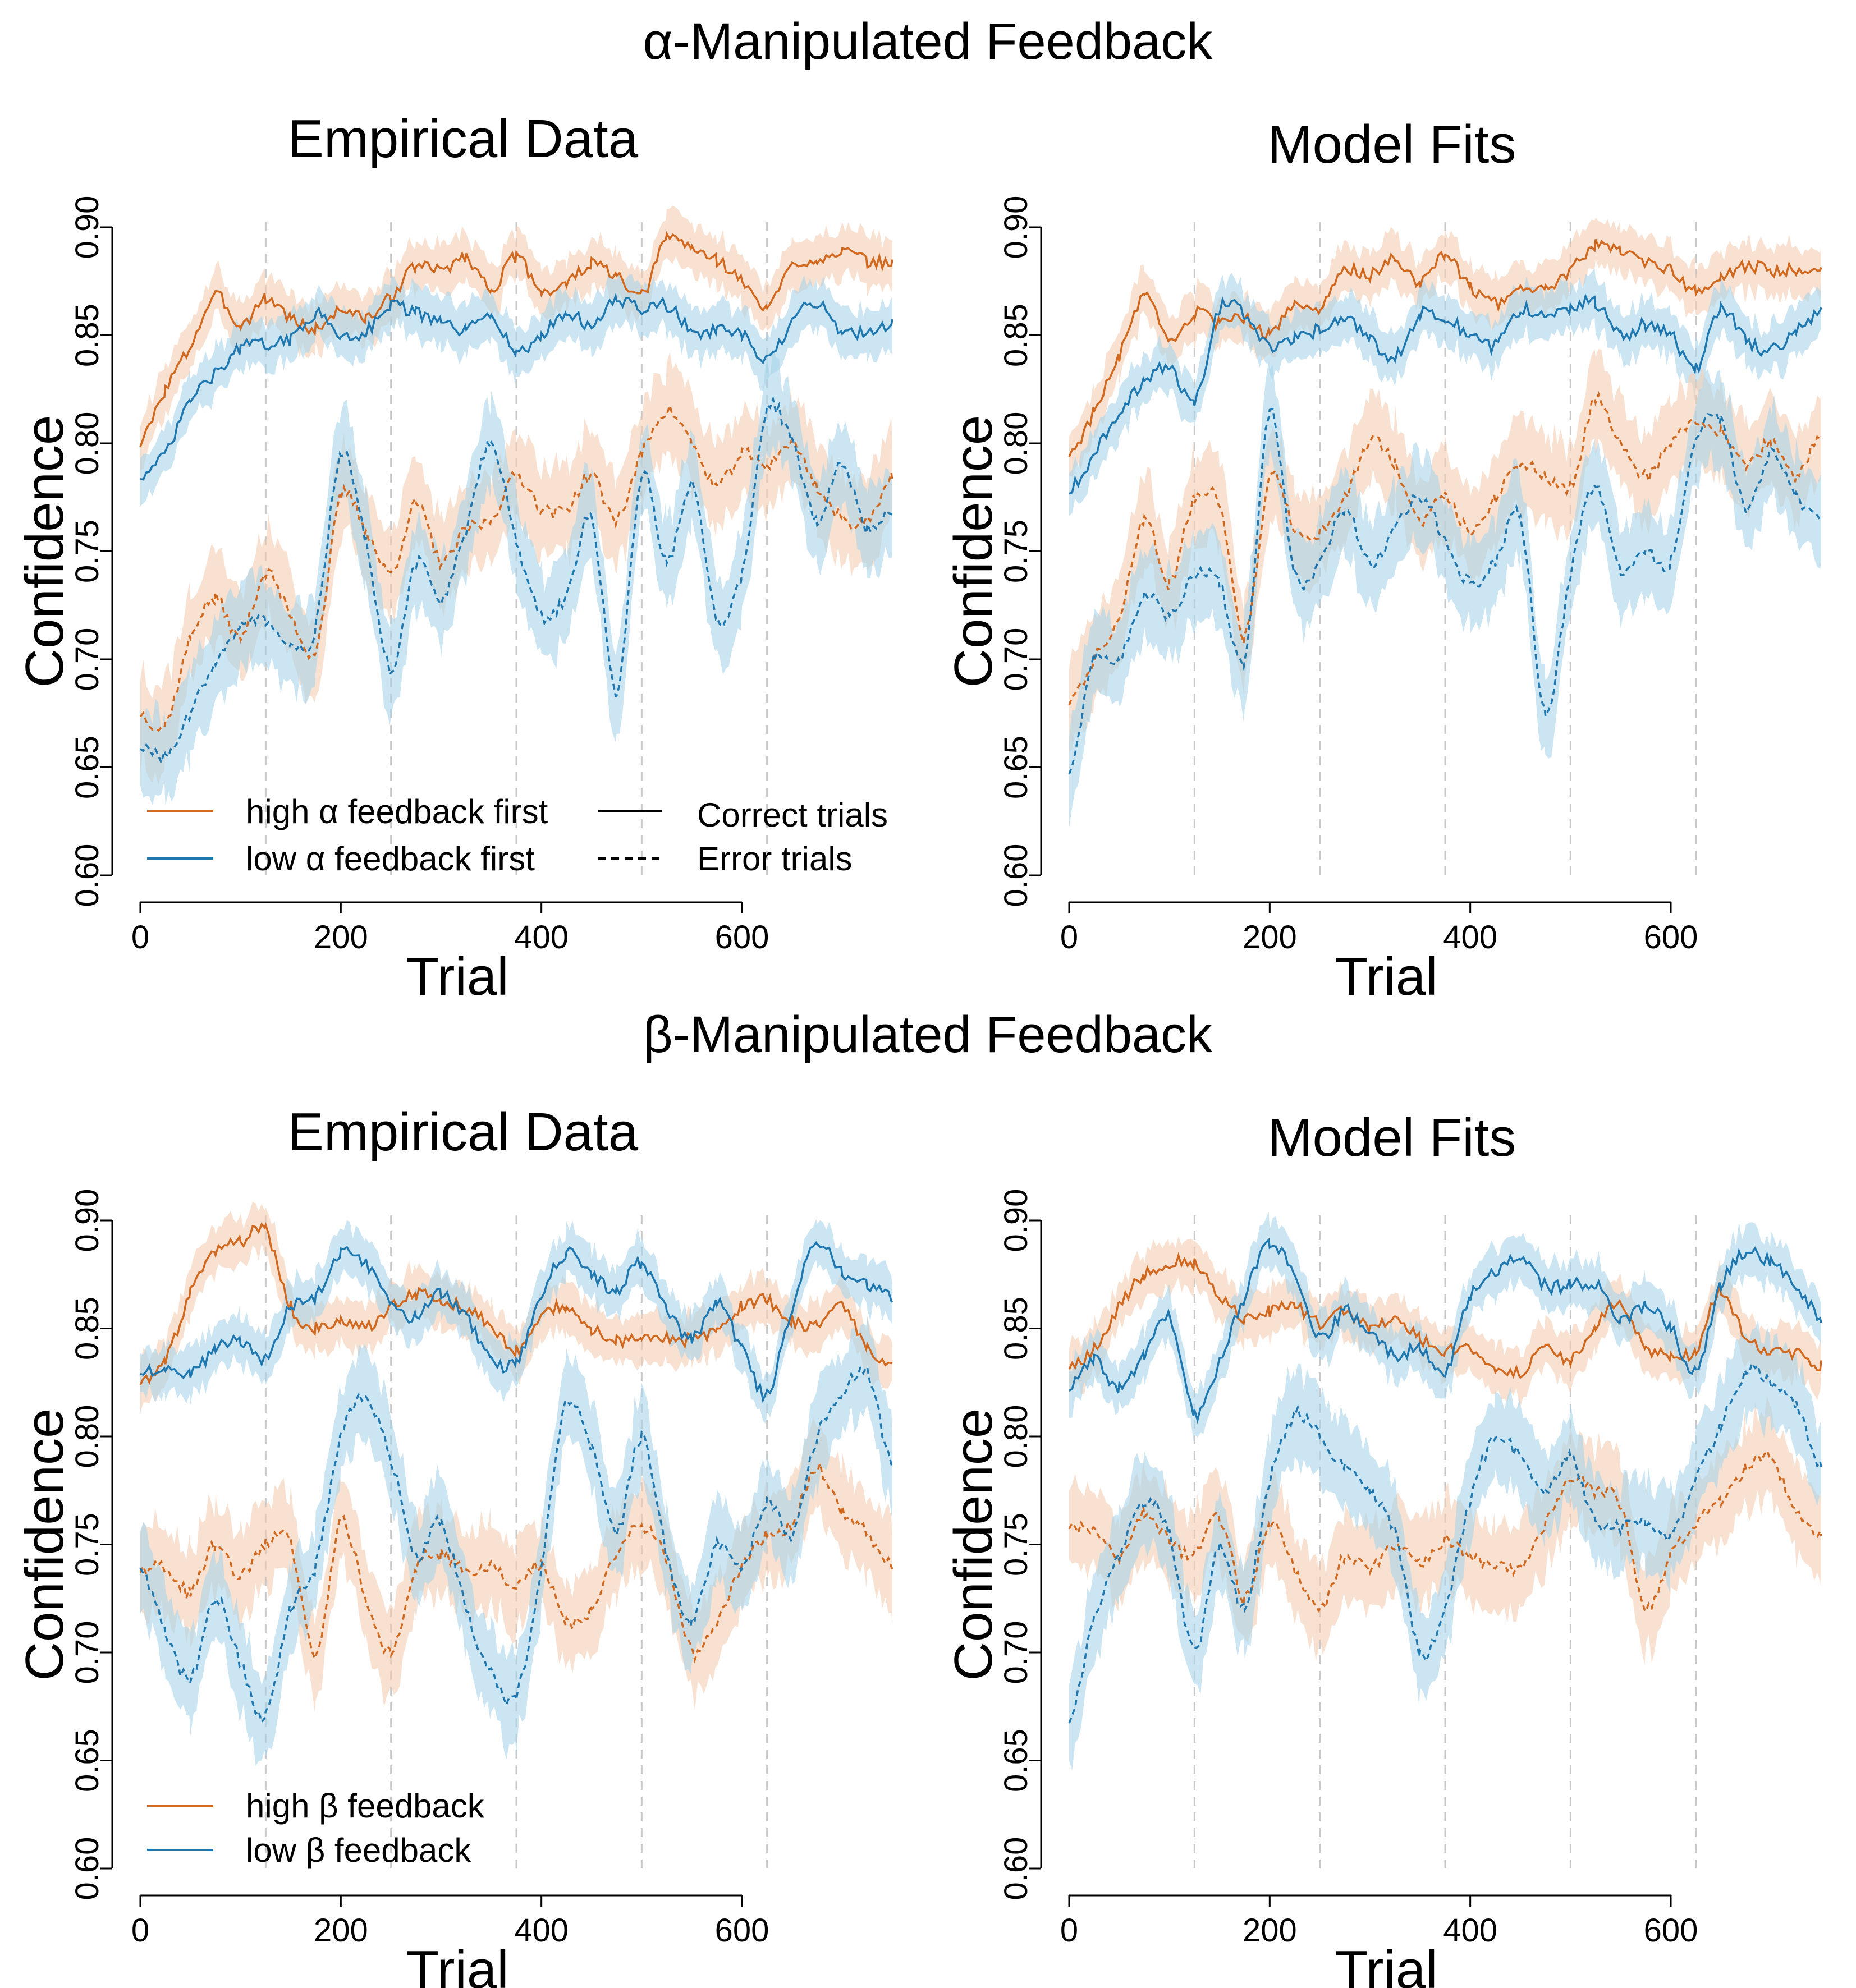  Describe the element at coordinates (390, 859) in the screenshot. I see `legend-label-low-alpha: low α feedback first` at that location.